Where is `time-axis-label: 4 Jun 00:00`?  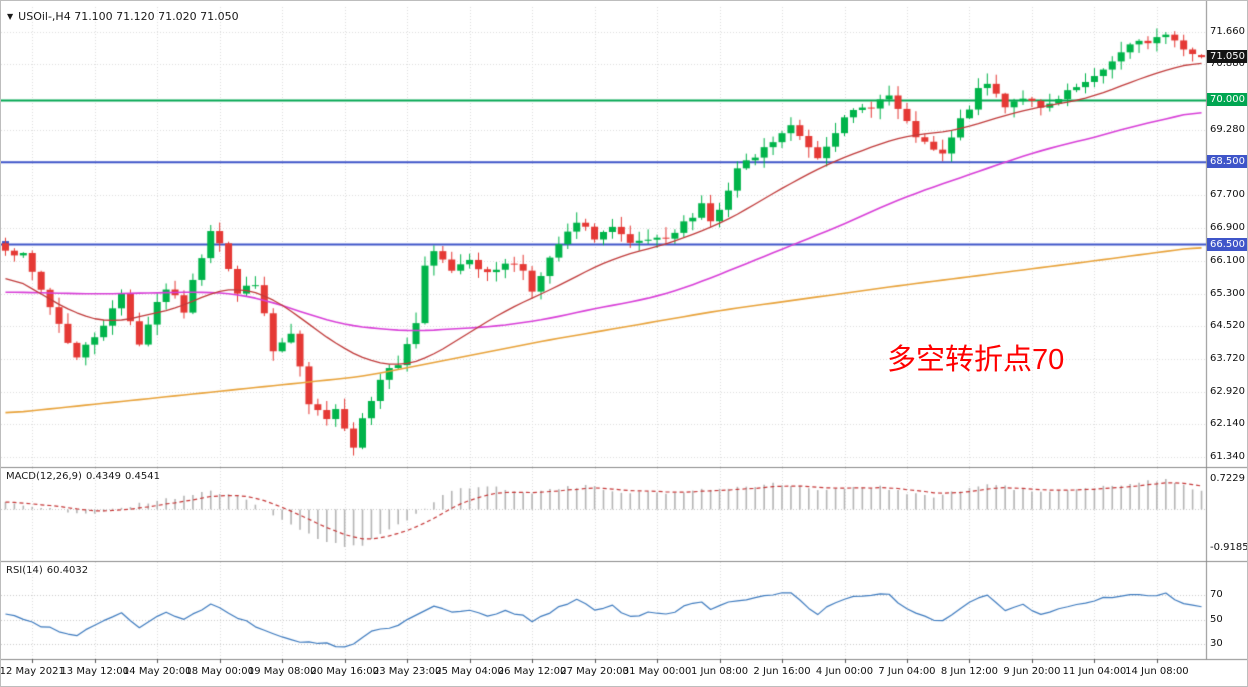
time-axis-label: 4 Jun 00:00 is located at coordinates (844, 671).